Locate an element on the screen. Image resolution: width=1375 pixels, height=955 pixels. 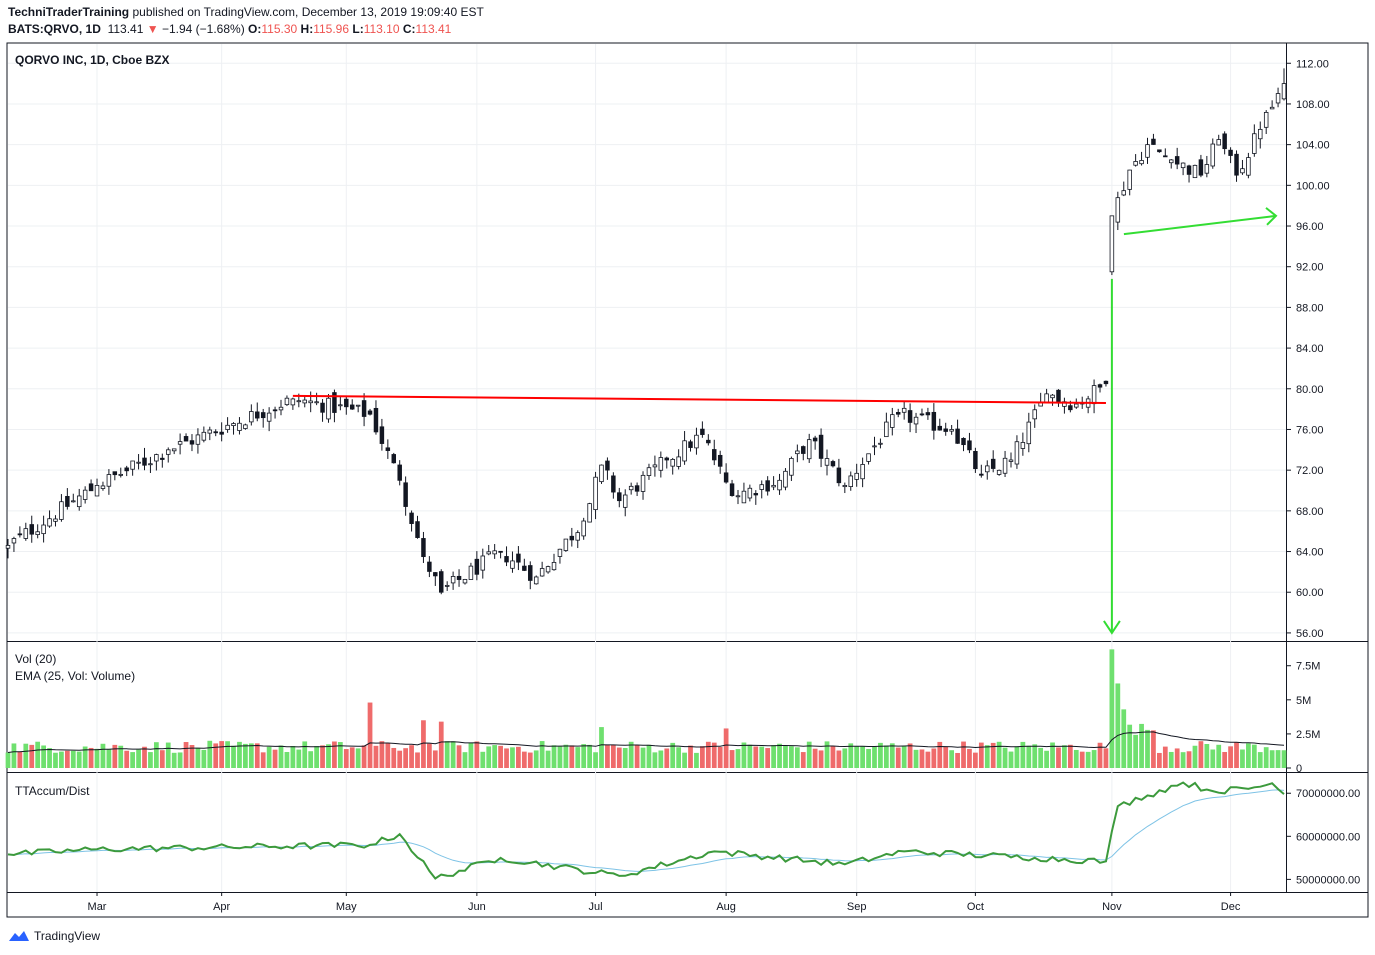
price-tick-label: 60.00 is located at coordinates (1310, 593).